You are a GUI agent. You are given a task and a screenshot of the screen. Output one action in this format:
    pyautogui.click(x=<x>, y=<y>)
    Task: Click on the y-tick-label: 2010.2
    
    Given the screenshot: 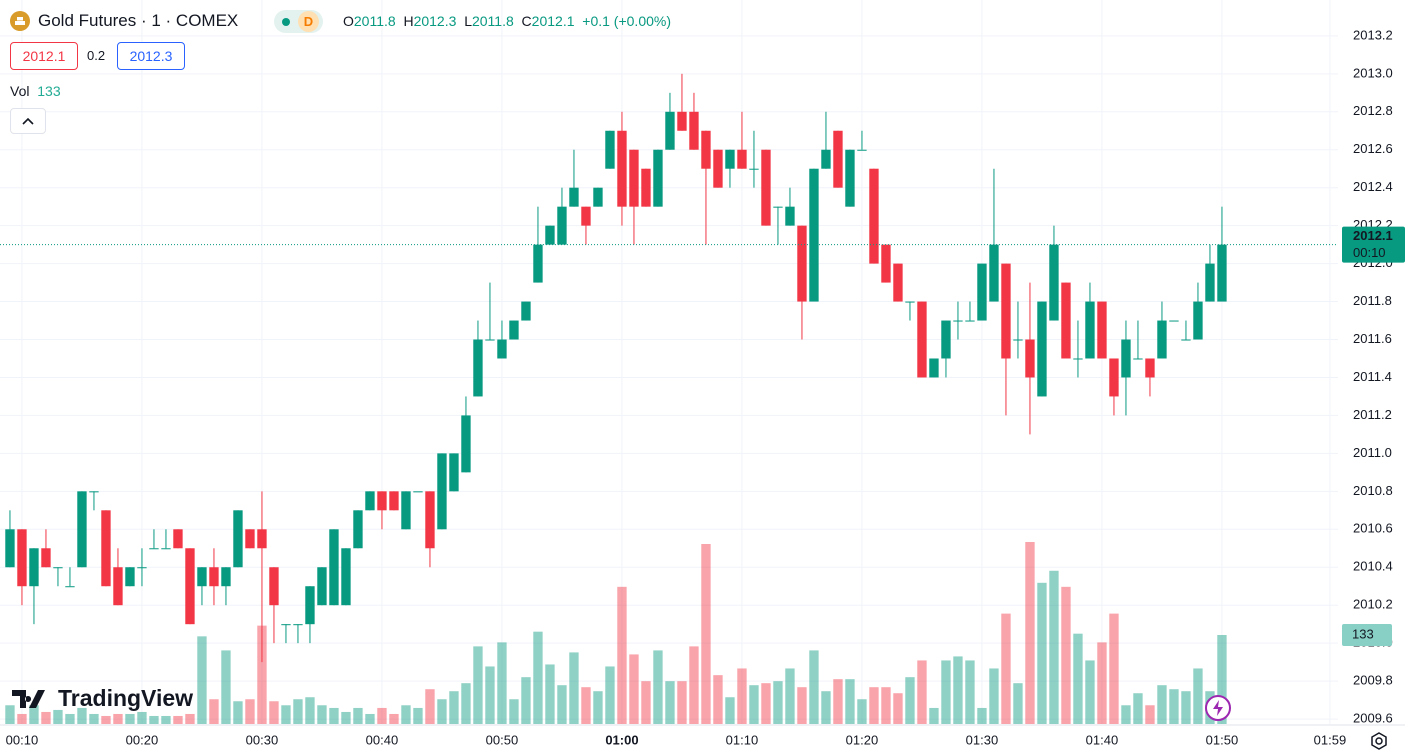 What is the action you would take?
    pyautogui.click(x=1373, y=604)
    